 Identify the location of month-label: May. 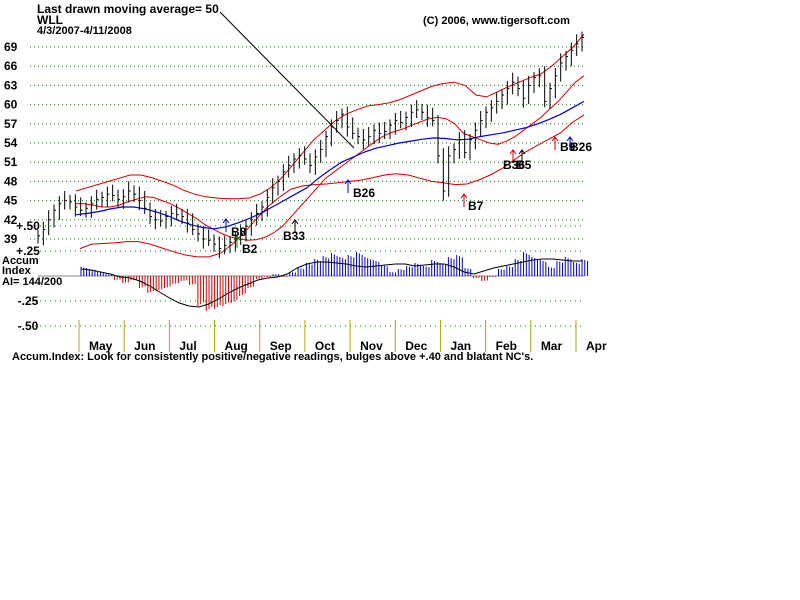
(101, 346).